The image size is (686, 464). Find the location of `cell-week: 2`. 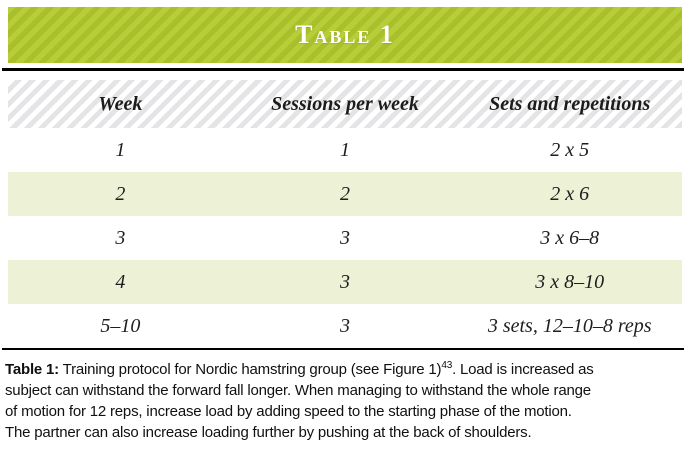

cell-week: 2 is located at coordinates (120, 193).